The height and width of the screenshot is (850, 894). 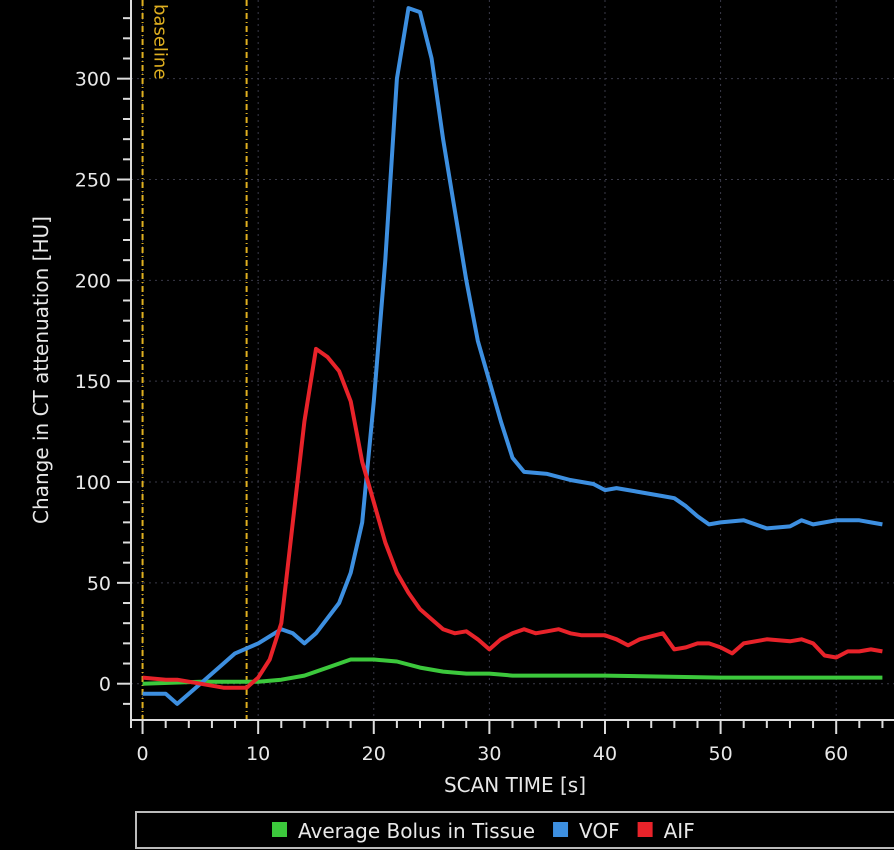 What do you see at coordinates (512, 671) in the screenshot?
I see `series-line-average-bolus-in-tissue` at bounding box center [512, 671].